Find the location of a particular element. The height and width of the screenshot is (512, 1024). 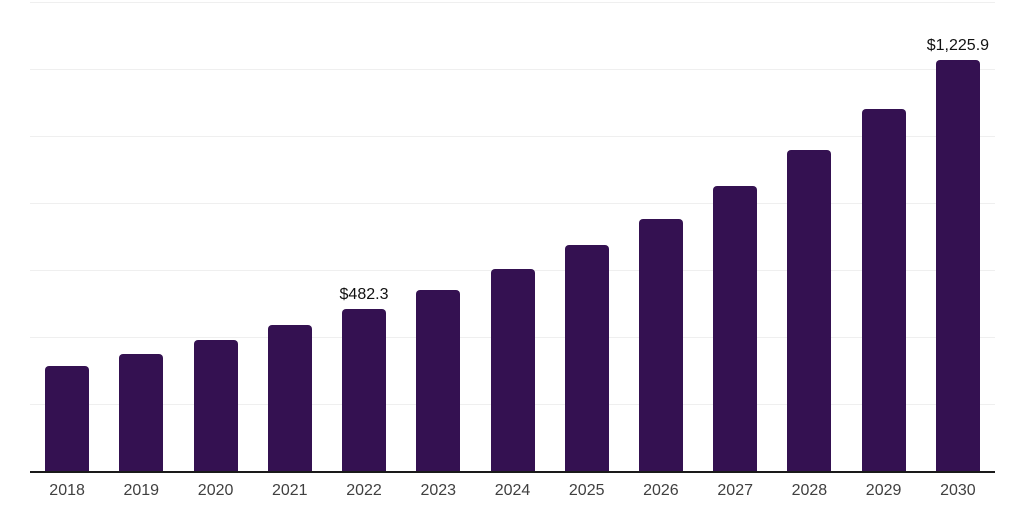

x-tick-2026: 2026 is located at coordinates (661, 490).